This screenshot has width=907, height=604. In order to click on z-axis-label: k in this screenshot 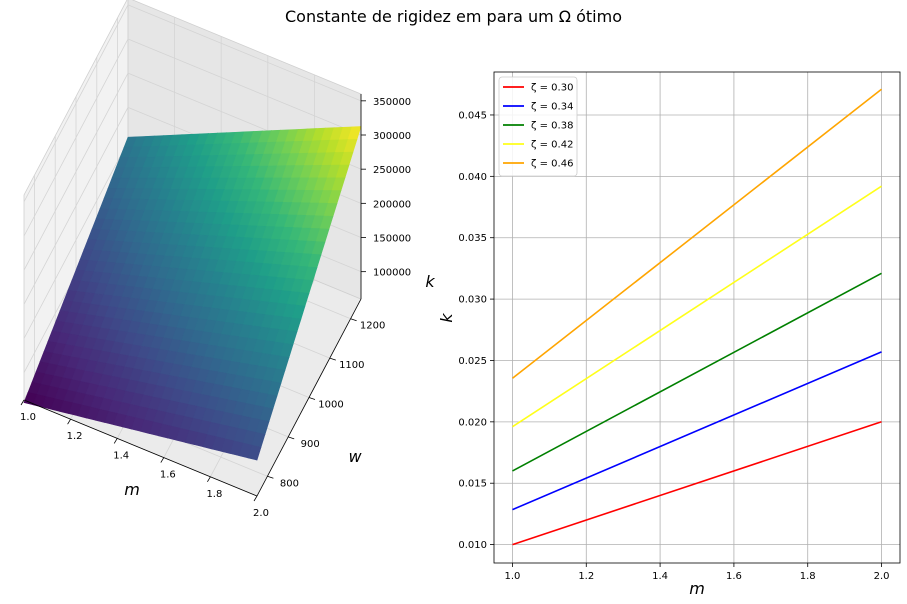, I will do `click(430, 281)`.